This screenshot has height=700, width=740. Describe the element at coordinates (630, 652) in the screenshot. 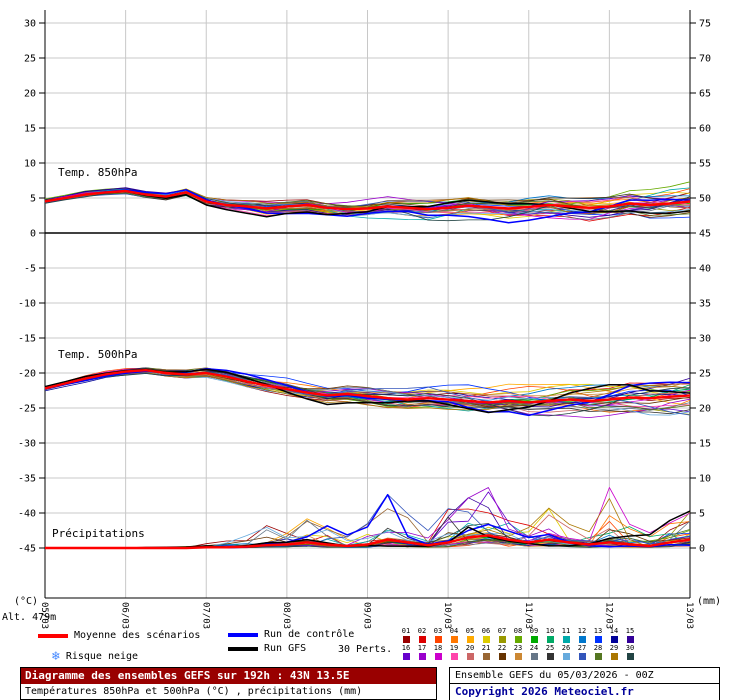

I see `pert-key-30: 30` at that location.